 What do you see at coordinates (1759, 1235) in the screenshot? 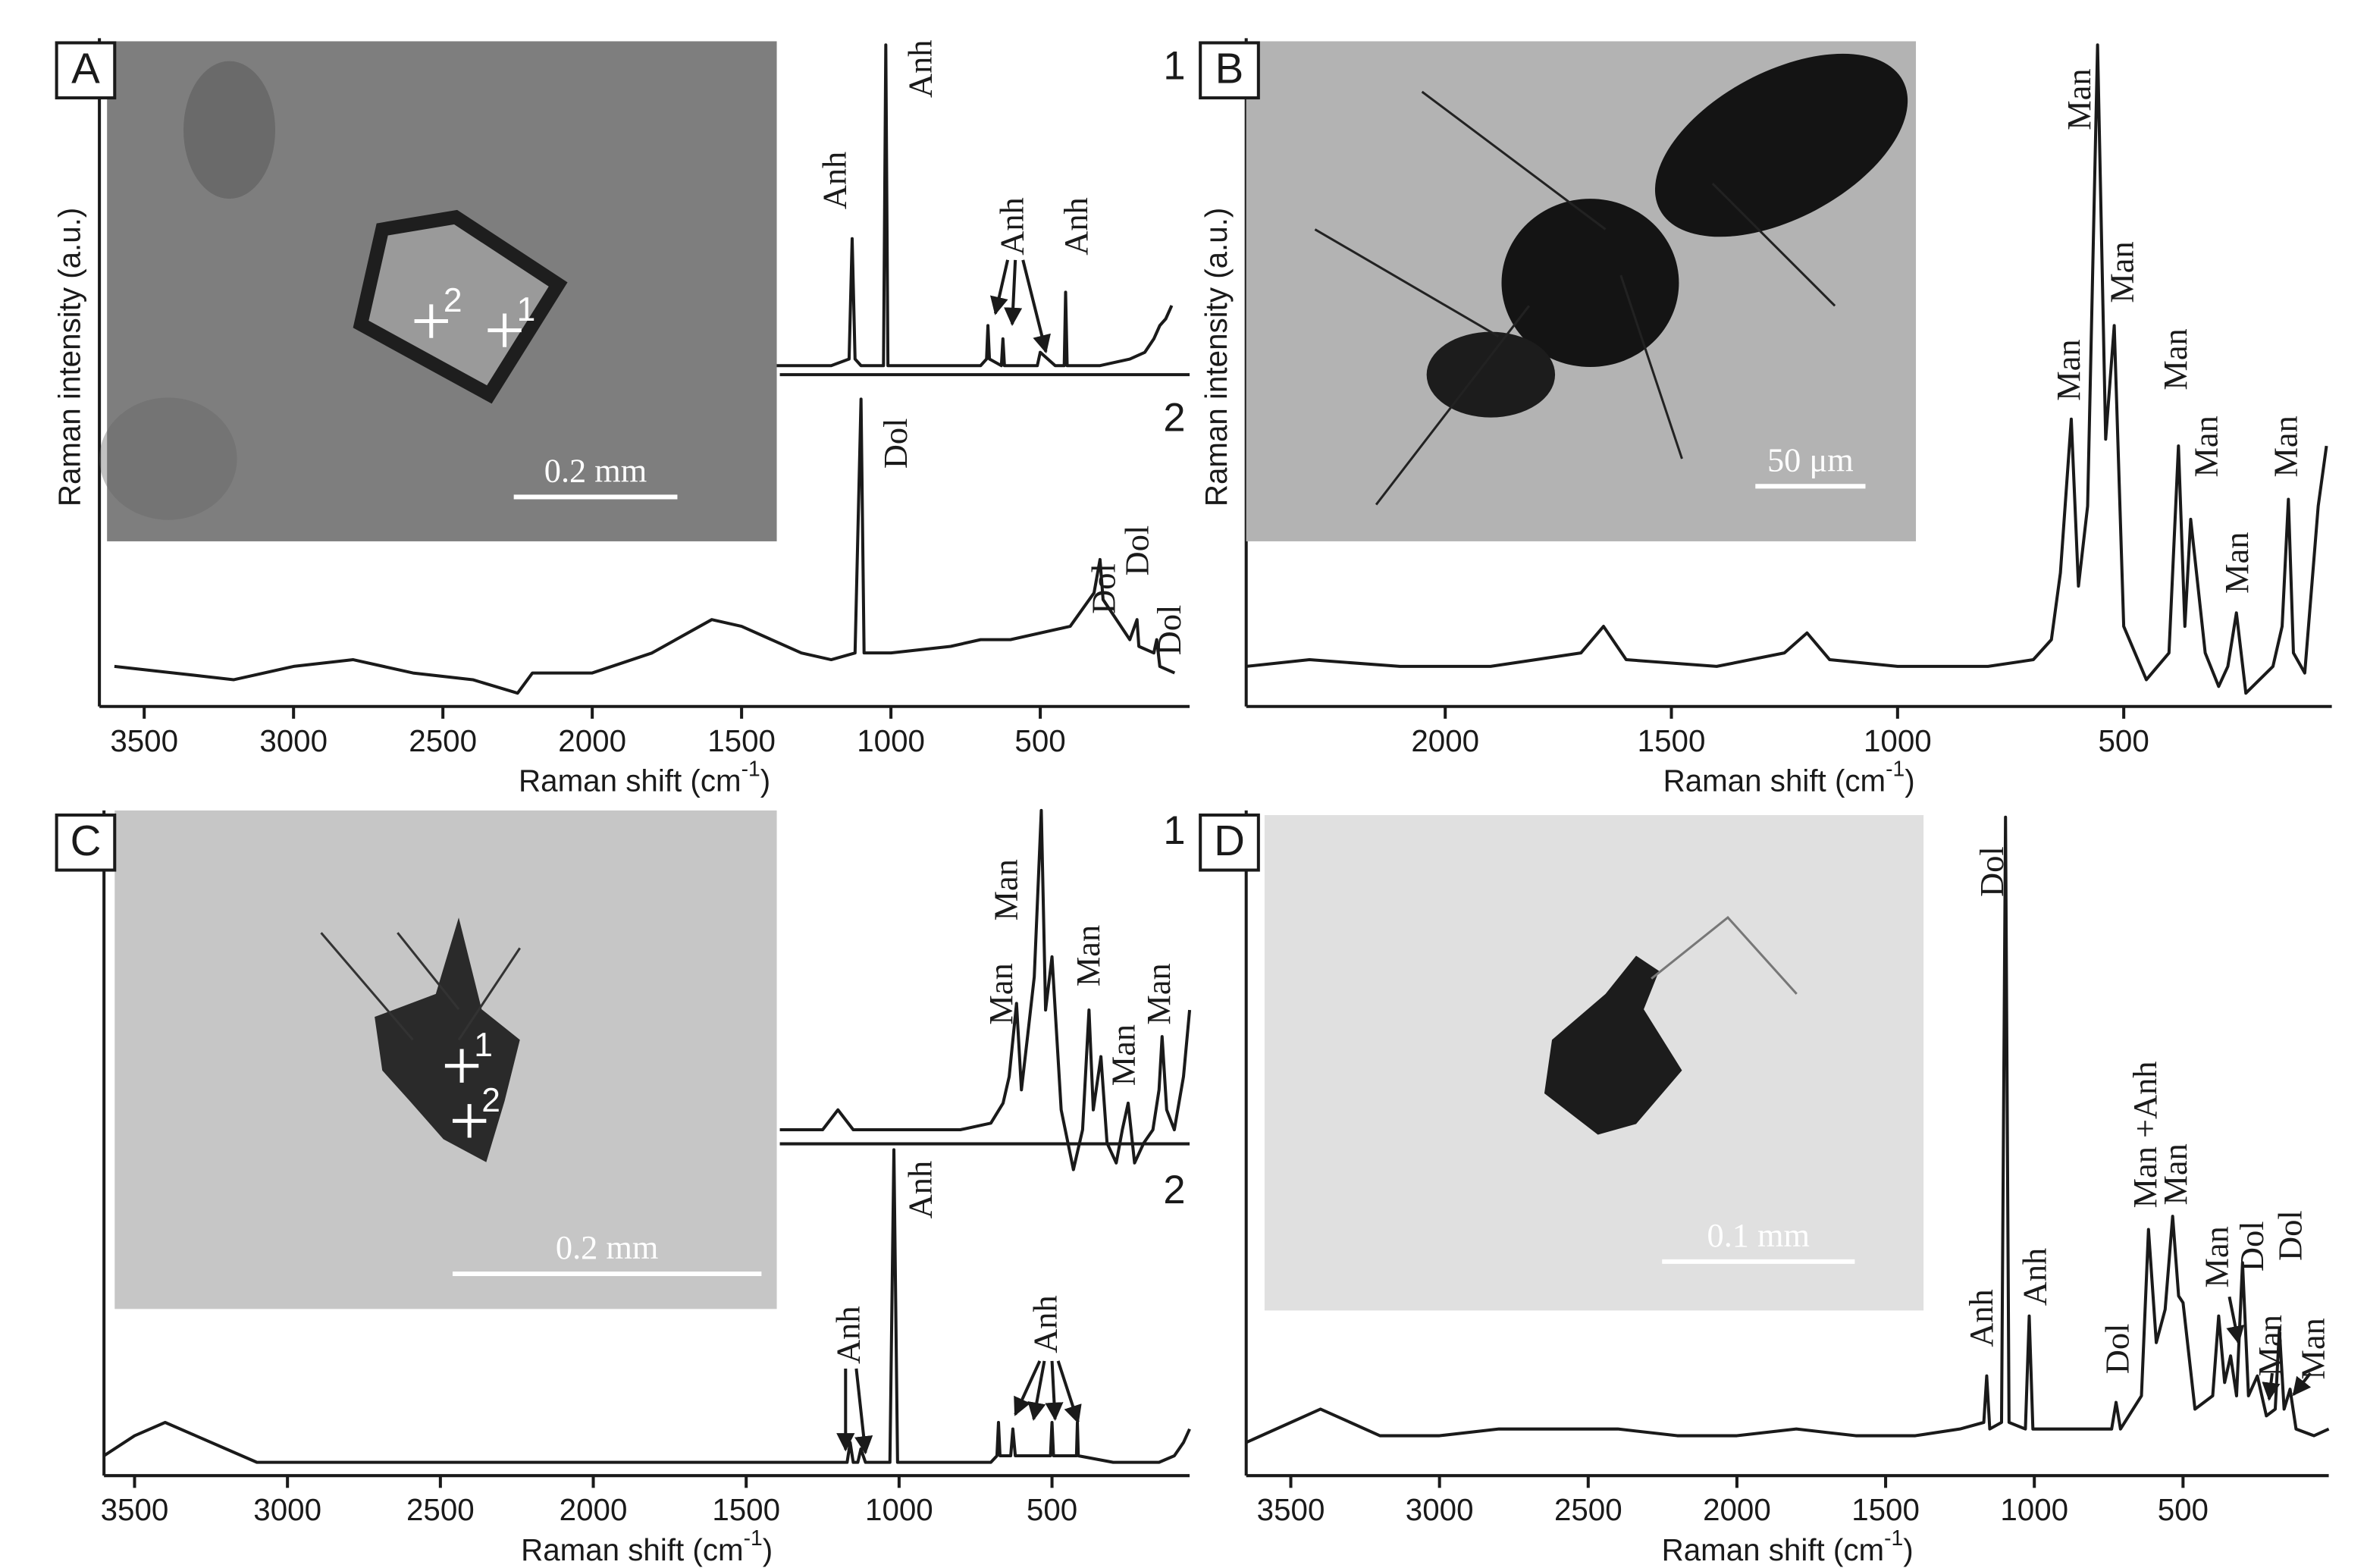
I see `scale-bar-label: 0.1 mm` at bounding box center [1759, 1235].